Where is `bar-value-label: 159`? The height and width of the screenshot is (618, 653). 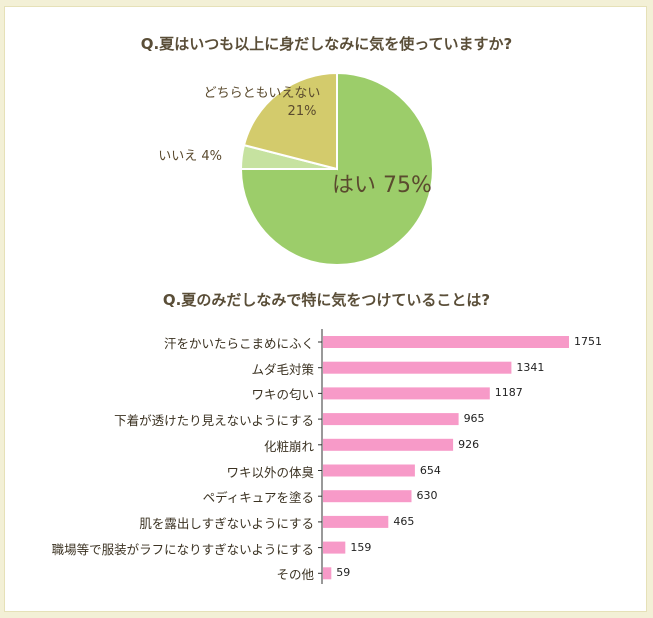
bar-value-label: 159 is located at coordinates (361, 547).